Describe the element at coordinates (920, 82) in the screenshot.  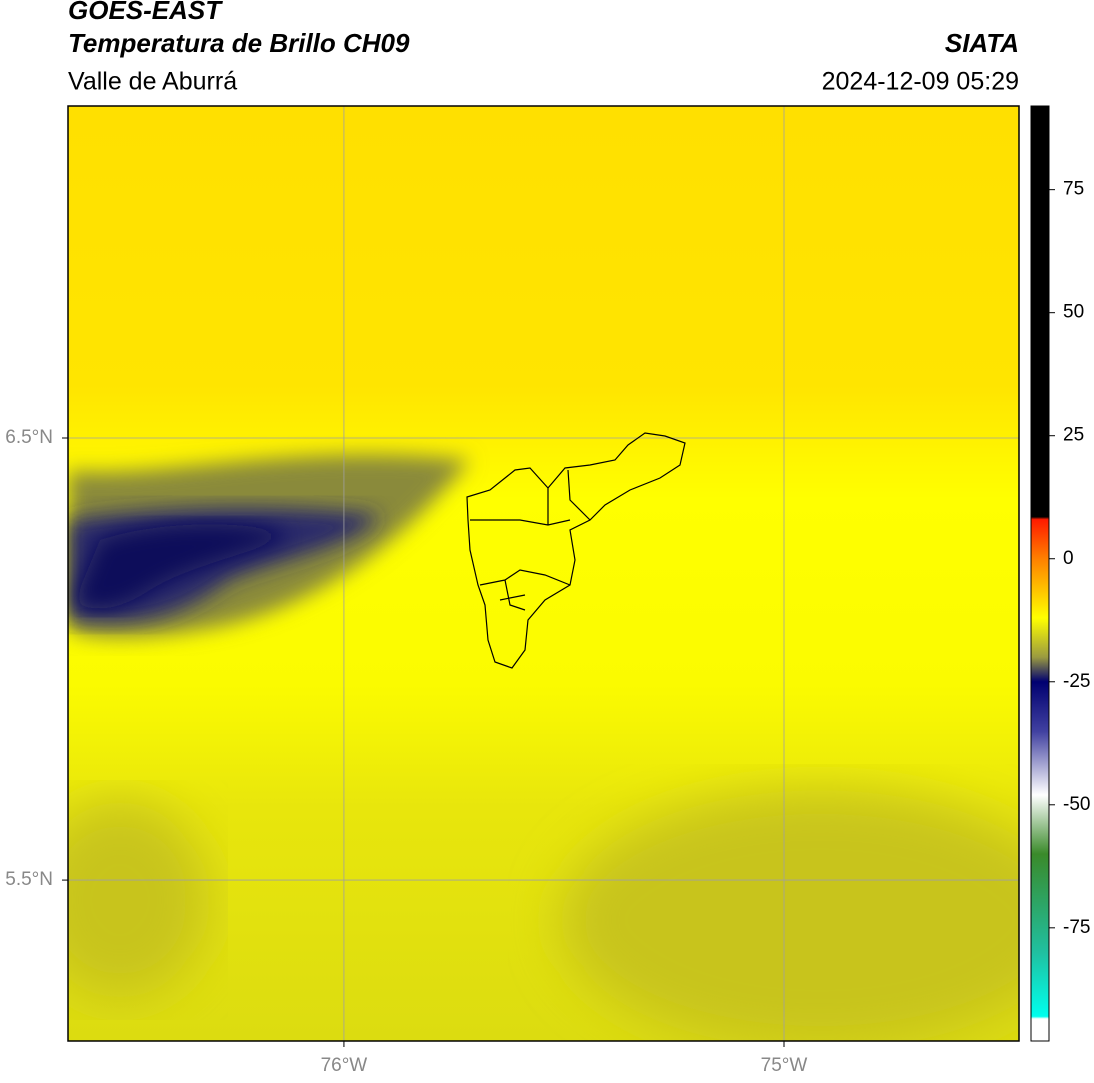
I see `datetime: 2024-12-09 05:29` at that location.